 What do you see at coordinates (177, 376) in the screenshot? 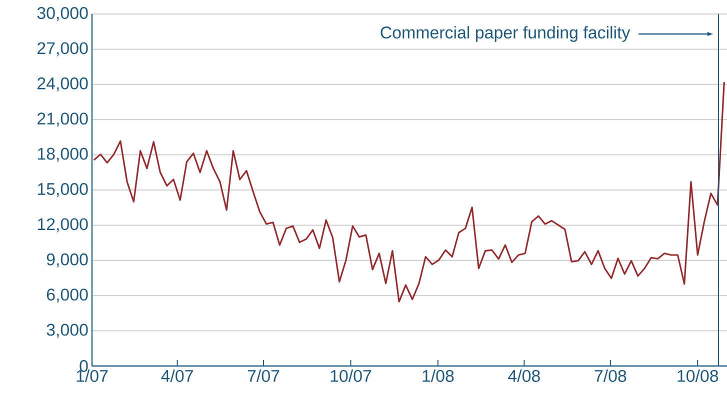
I see `x-tick-label: 4/07` at bounding box center [177, 376].